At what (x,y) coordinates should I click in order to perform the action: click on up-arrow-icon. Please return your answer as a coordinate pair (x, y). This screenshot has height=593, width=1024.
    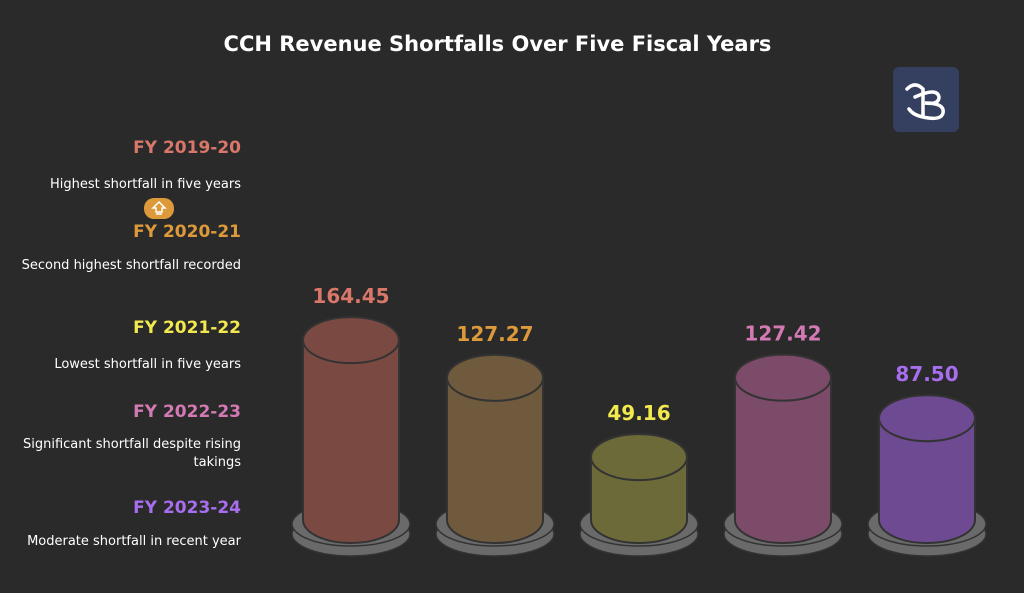
    Looking at the image, I should click on (159, 208).